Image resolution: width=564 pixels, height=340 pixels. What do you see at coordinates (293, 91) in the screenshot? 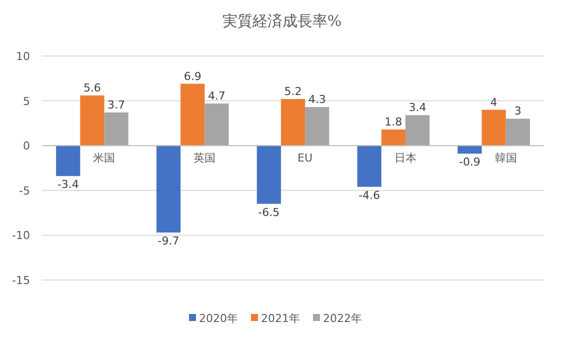
I see `data-label: 5.2` at bounding box center [293, 91].